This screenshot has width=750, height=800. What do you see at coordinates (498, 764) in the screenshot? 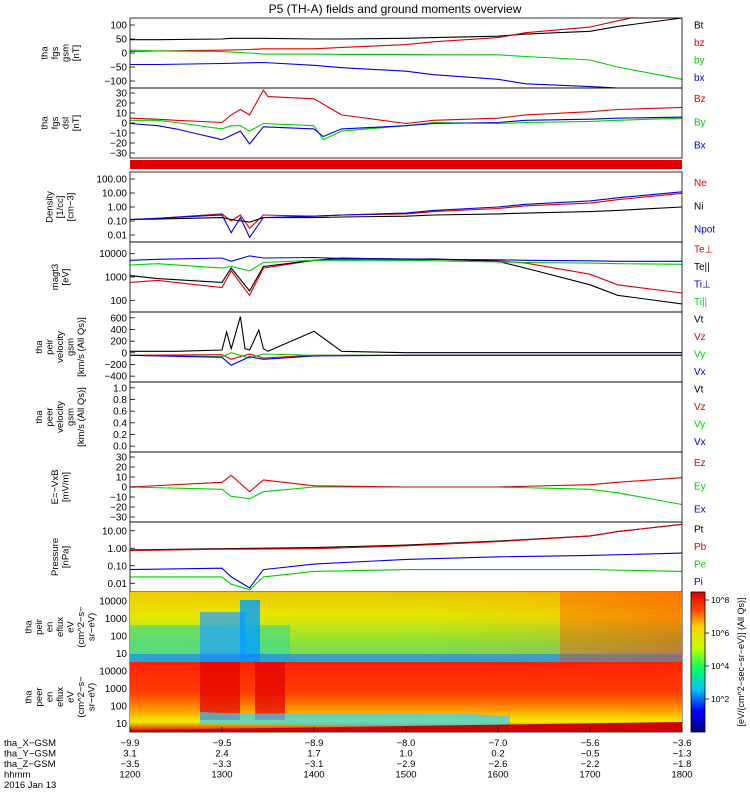
I see `ephemeris-value: −2.6` at bounding box center [498, 764].